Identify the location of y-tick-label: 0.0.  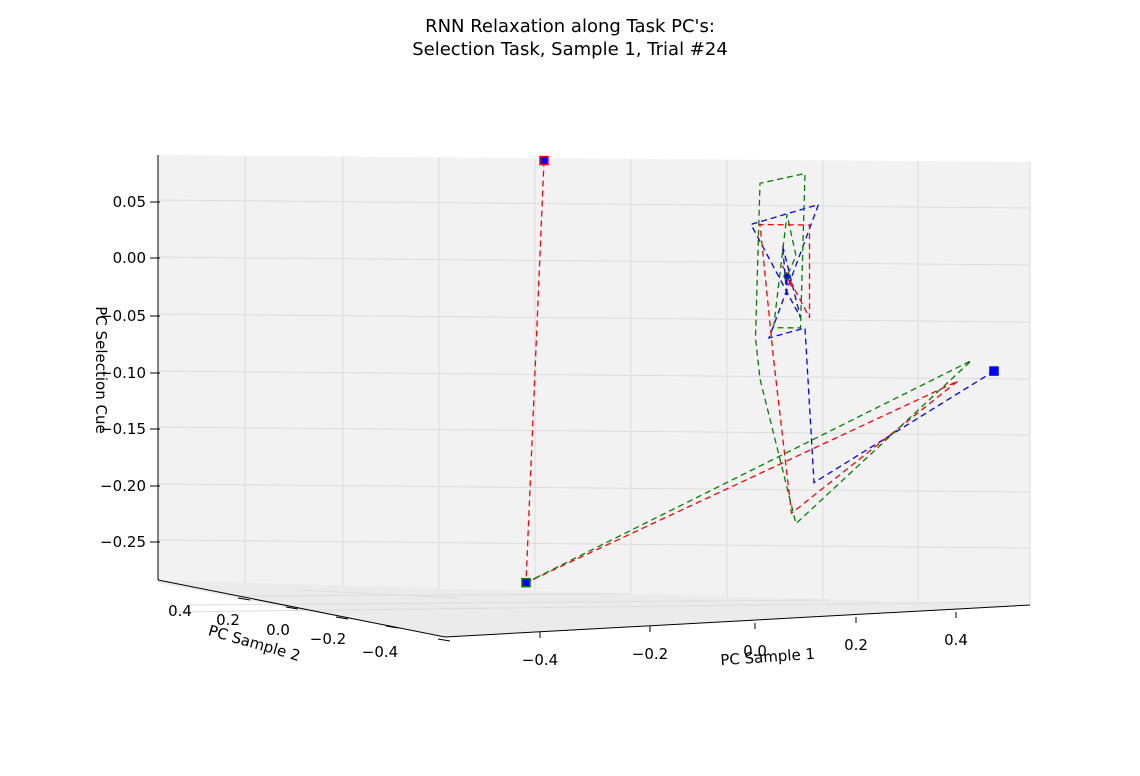
(278, 630).